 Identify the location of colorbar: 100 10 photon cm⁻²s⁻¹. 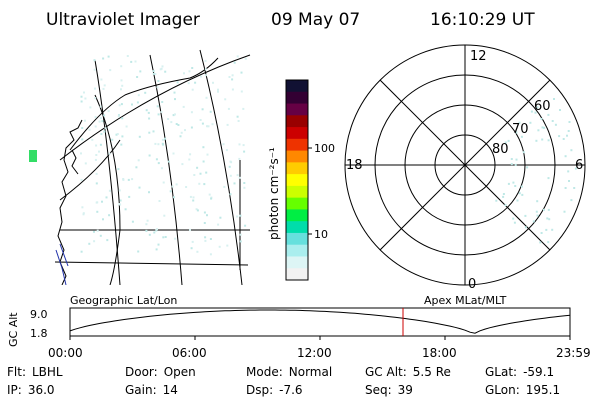
(301, 180).